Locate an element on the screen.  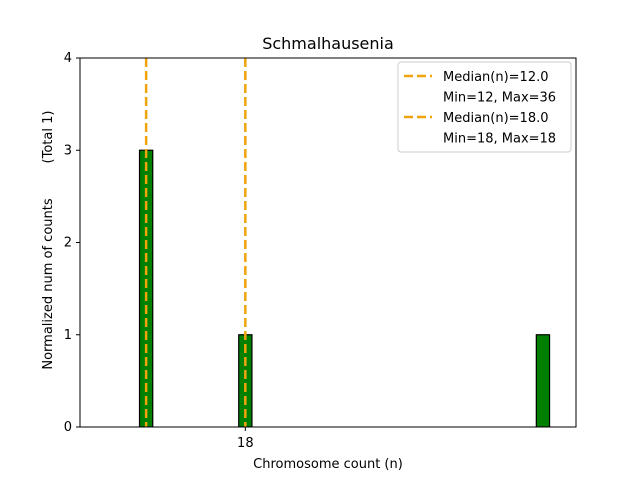
bar is located at coordinates (543, 380).